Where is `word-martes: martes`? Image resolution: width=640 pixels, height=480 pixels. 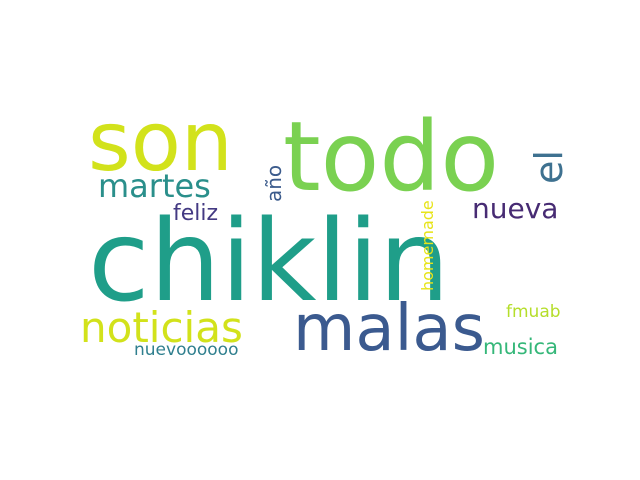
word-martes: martes is located at coordinates (154, 186).